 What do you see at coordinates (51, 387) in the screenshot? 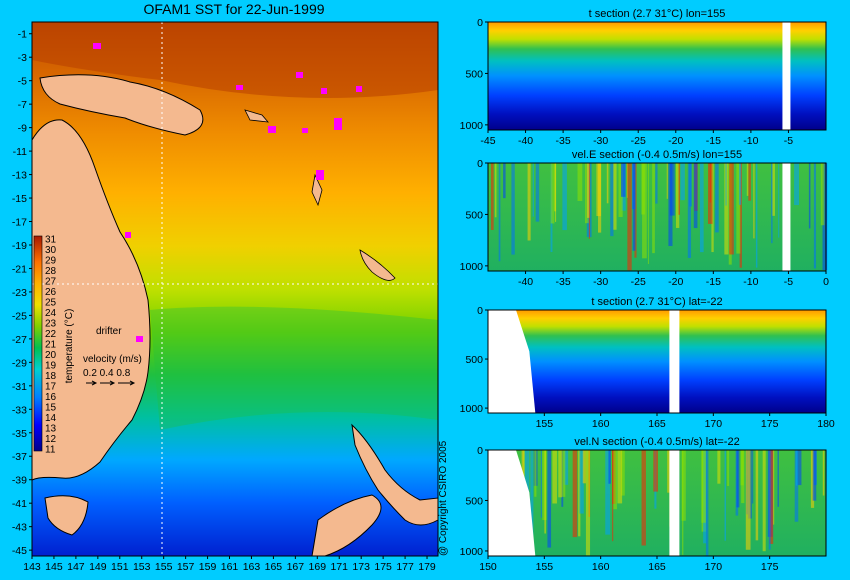
I see `colorbar-tick-label: 17` at bounding box center [51, 387].